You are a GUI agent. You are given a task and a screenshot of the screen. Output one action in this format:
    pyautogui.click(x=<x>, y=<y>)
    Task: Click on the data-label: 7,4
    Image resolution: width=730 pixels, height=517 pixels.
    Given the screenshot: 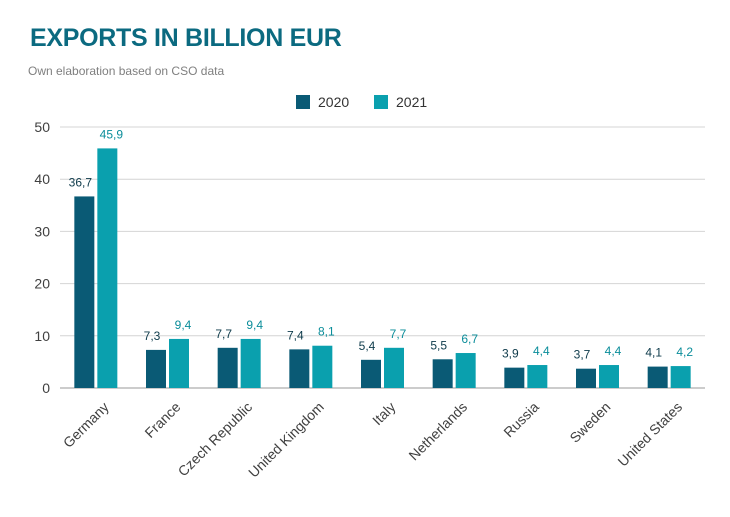 What is the action you would take?
    pyautogui.click(x=295, y=335)
    